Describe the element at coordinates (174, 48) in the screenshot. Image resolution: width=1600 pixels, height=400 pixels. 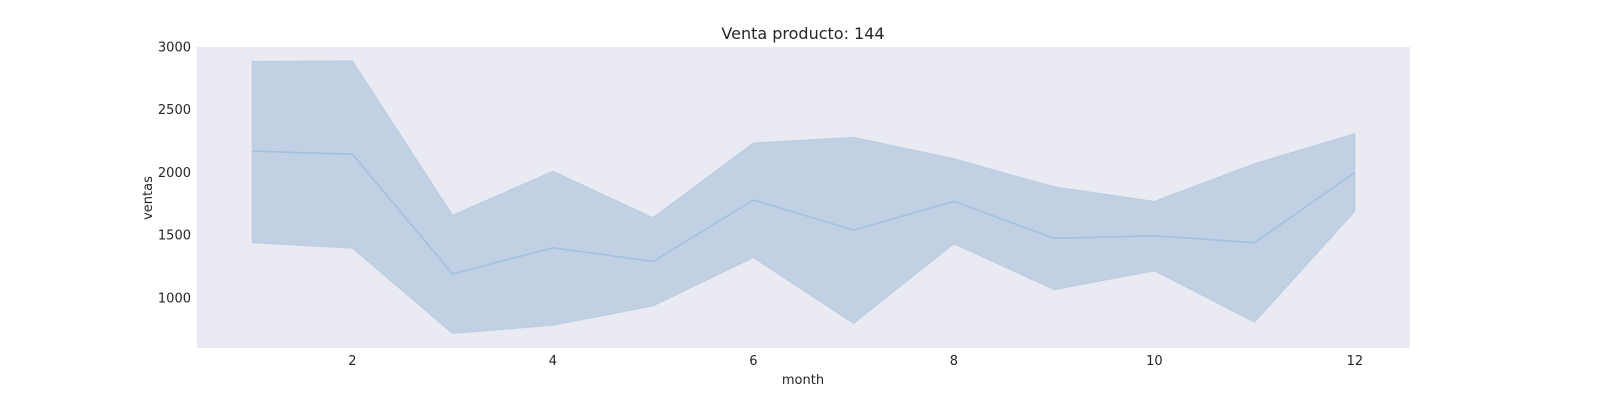
I see `y-tick-label: 3000` at that location.